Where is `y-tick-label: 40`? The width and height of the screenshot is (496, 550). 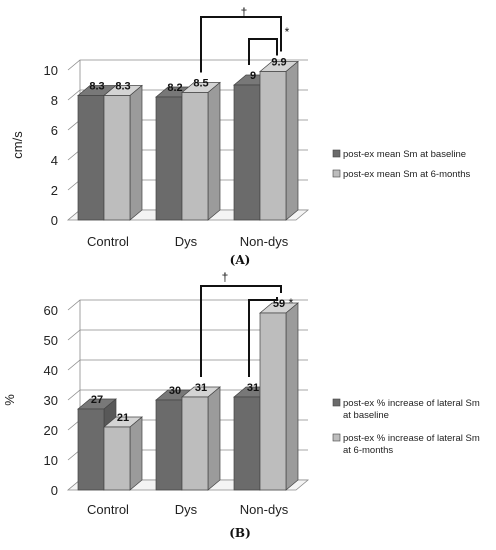
y-tick-label: 40 is located at coordinates (51, 370).